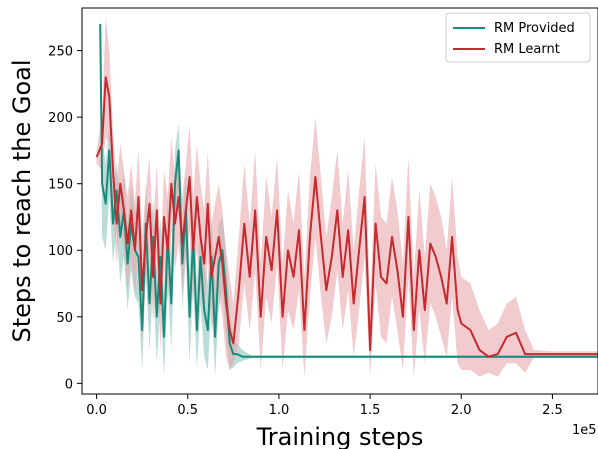 This screenshot has height=449, width=598. I want to click on y-tick-label: 150, so click(60, 185).